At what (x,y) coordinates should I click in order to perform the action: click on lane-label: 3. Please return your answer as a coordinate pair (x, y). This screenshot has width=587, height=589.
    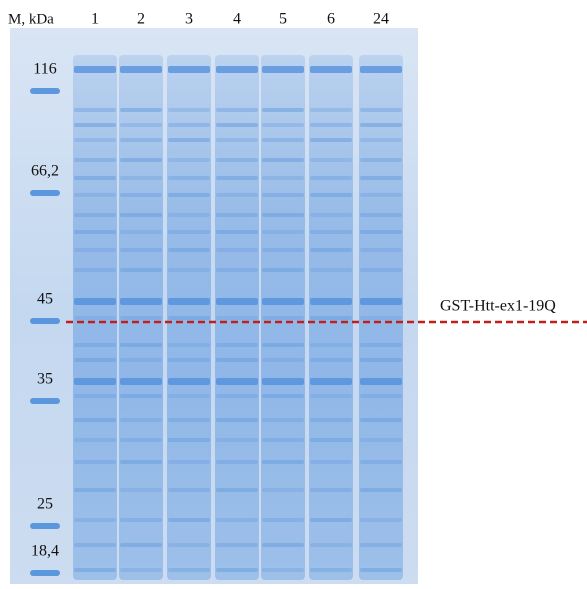
    Looking at the image, I should click on (189, 19).